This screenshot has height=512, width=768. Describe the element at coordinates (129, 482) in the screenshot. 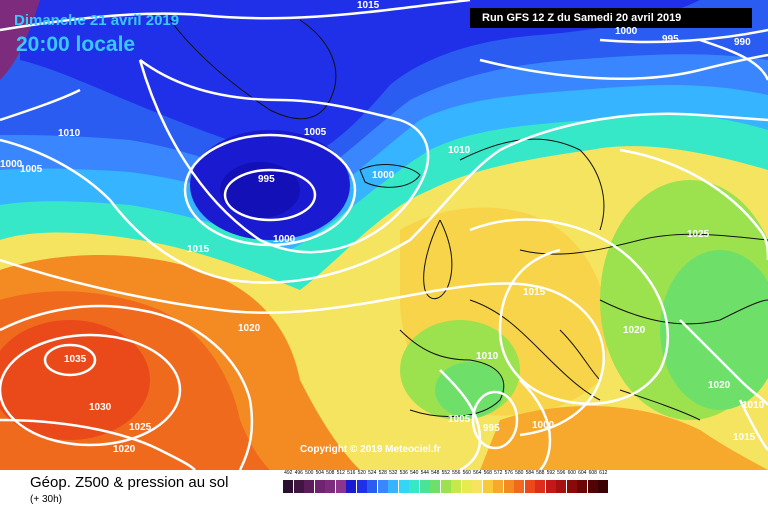

I see `product-title: Géop. Z500 & pression au sol` at that location.